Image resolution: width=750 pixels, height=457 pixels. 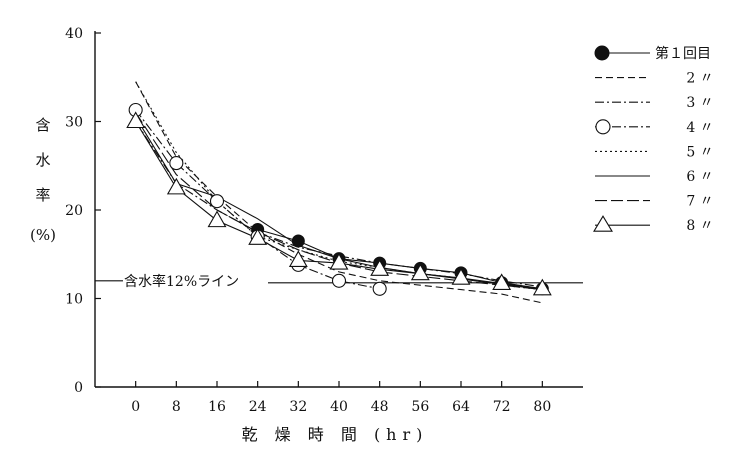 I want to click on y-tick-label: 30, so click(x=74, y=123).